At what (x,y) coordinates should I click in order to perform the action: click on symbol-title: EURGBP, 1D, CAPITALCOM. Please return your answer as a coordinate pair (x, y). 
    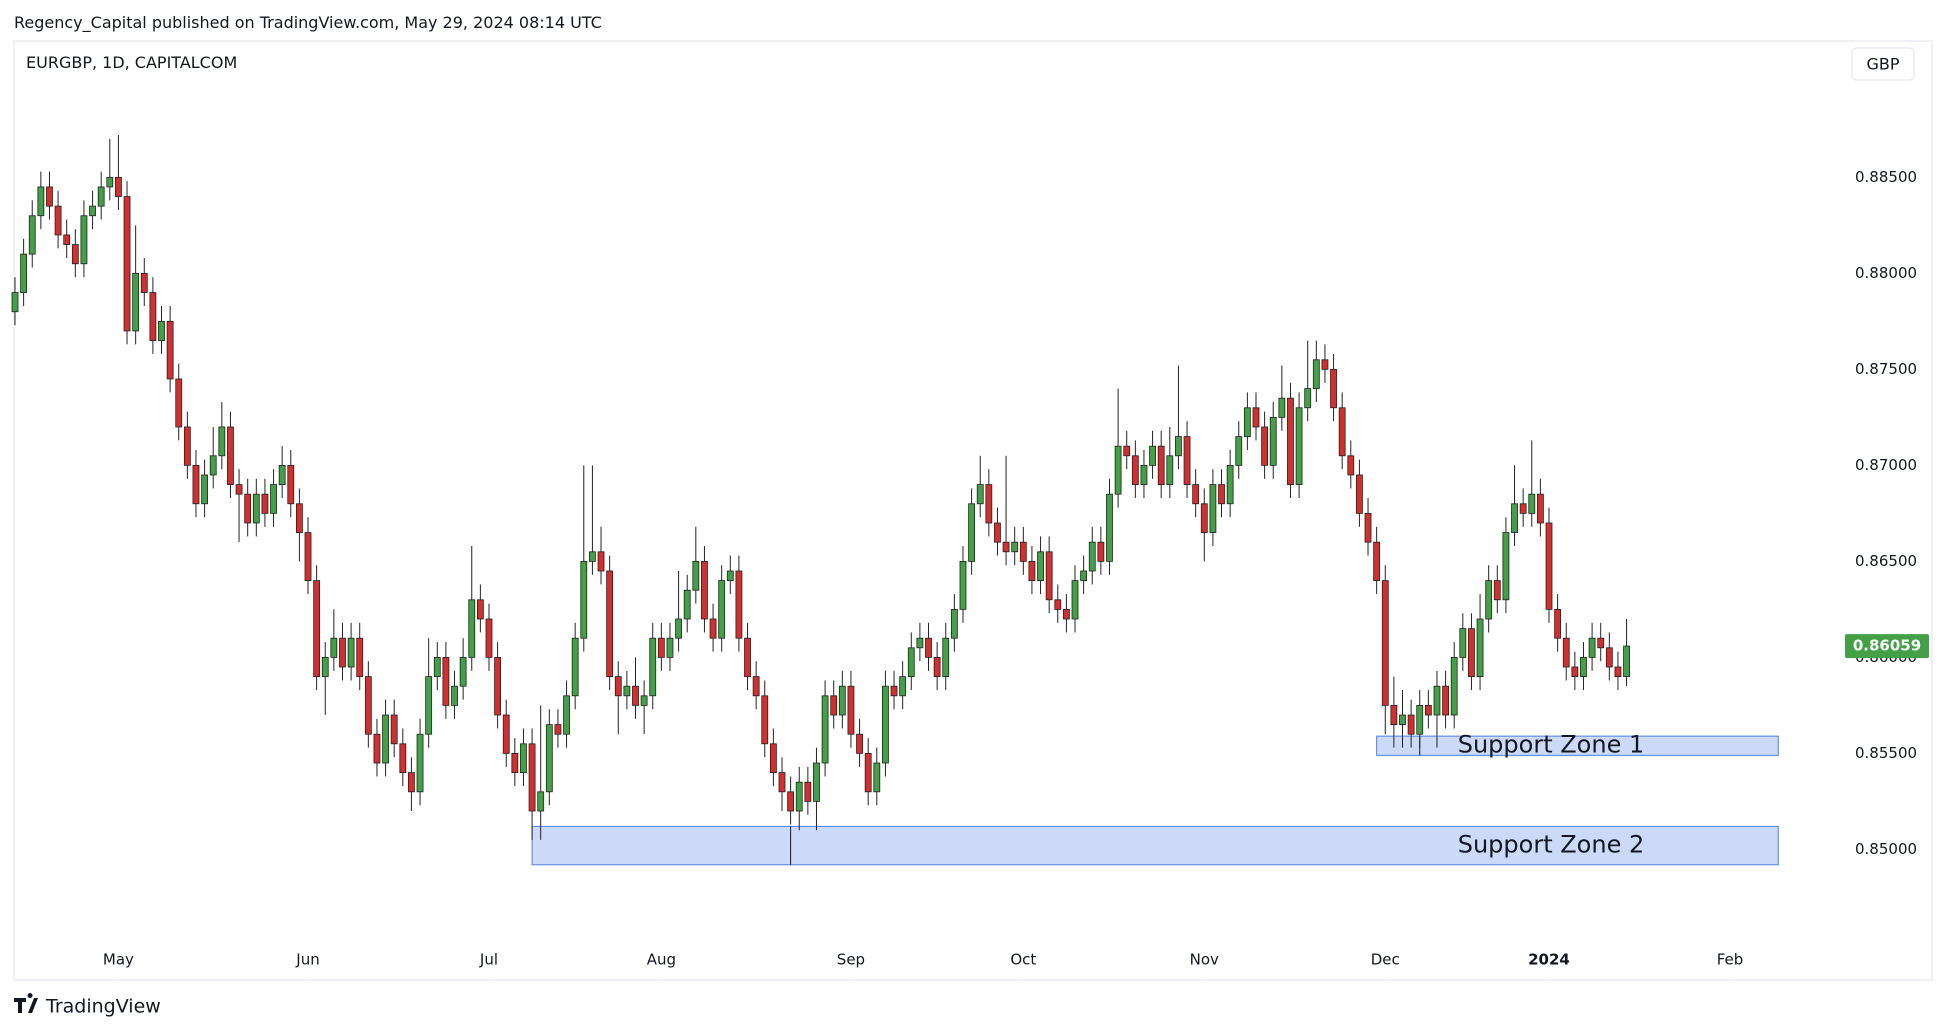
    Looking at the image, I should click on (131, 62).